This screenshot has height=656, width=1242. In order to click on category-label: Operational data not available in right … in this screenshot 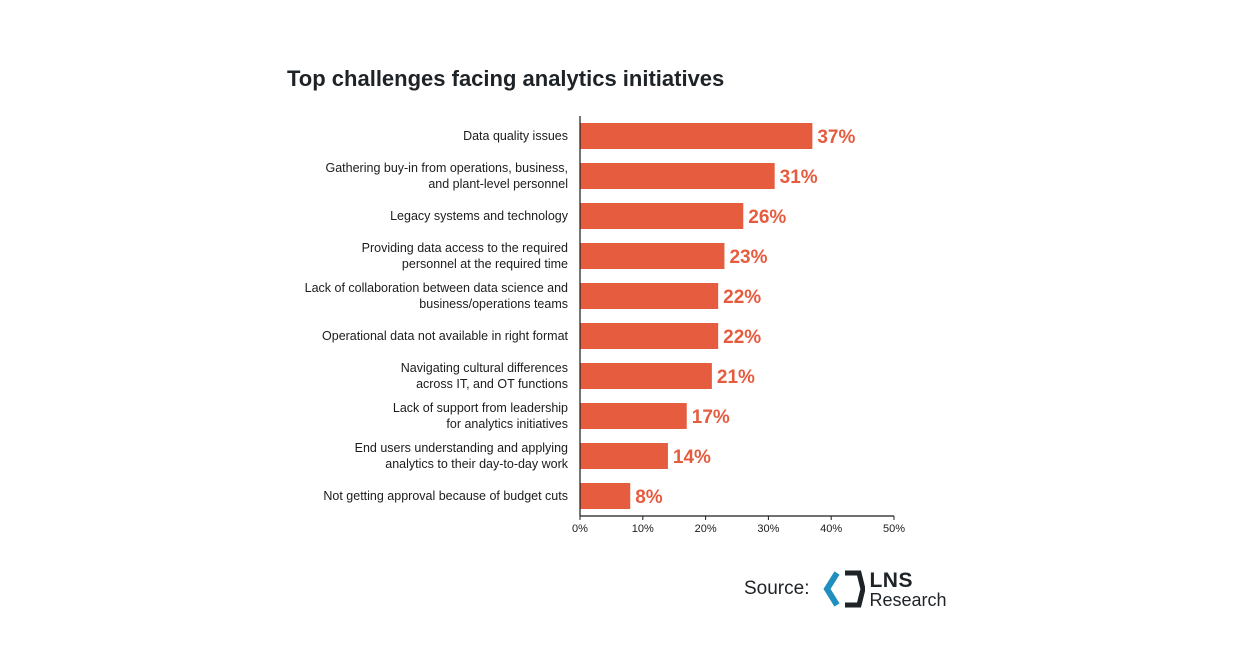, I will do `click(445, 336)`.